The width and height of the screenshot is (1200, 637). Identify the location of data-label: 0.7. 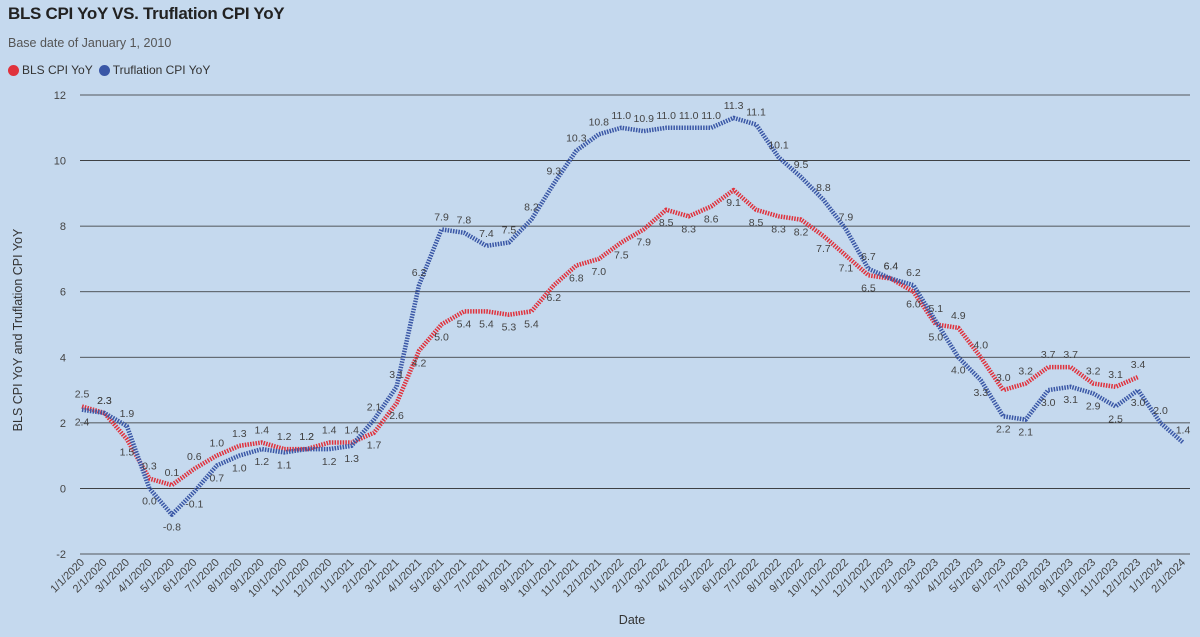
(217, 478).